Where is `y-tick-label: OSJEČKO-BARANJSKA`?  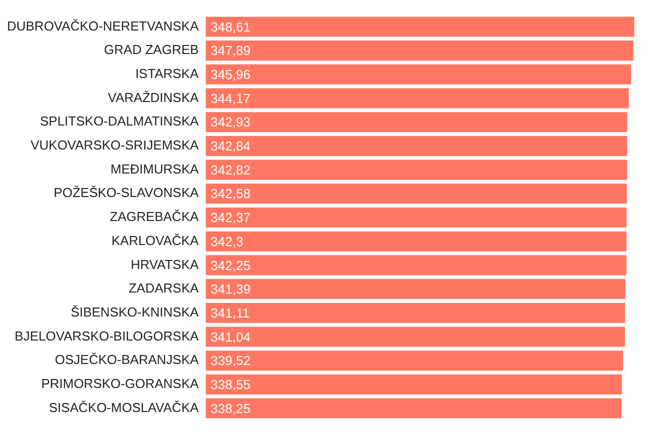
y-tick-label: OSJEČKO-BARANJSKA is located at coordinates (126, 360).